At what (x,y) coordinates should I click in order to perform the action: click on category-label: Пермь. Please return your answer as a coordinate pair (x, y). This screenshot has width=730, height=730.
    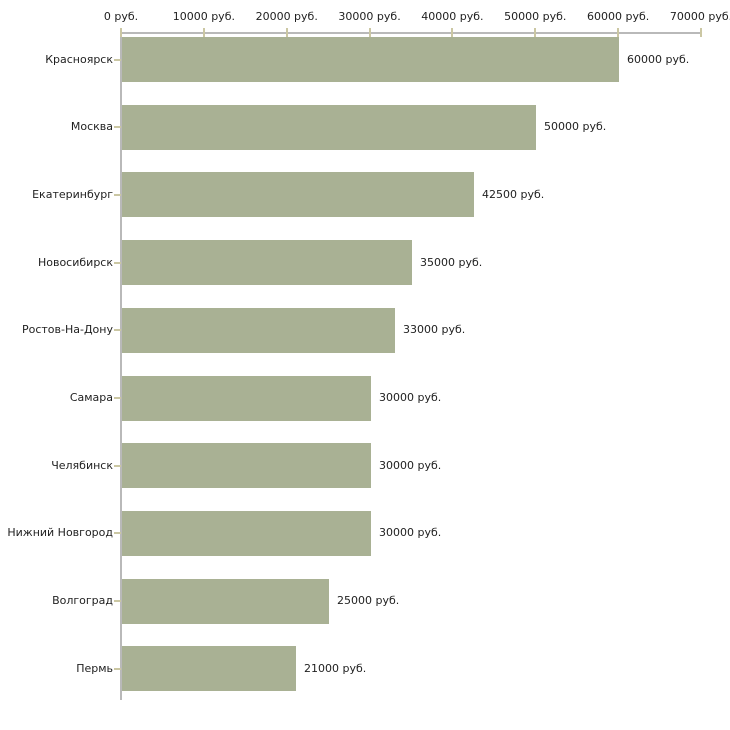
    Looking at the image, I should click on (94, 668).